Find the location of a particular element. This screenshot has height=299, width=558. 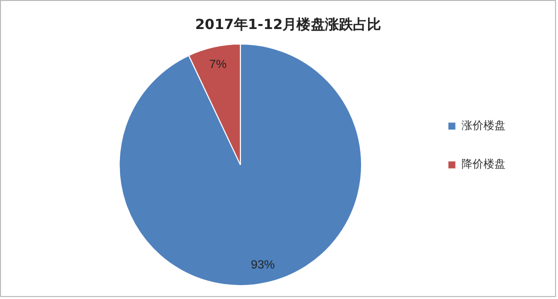

legend-label: 降价楼盘 is located at coordinates (483, 164).